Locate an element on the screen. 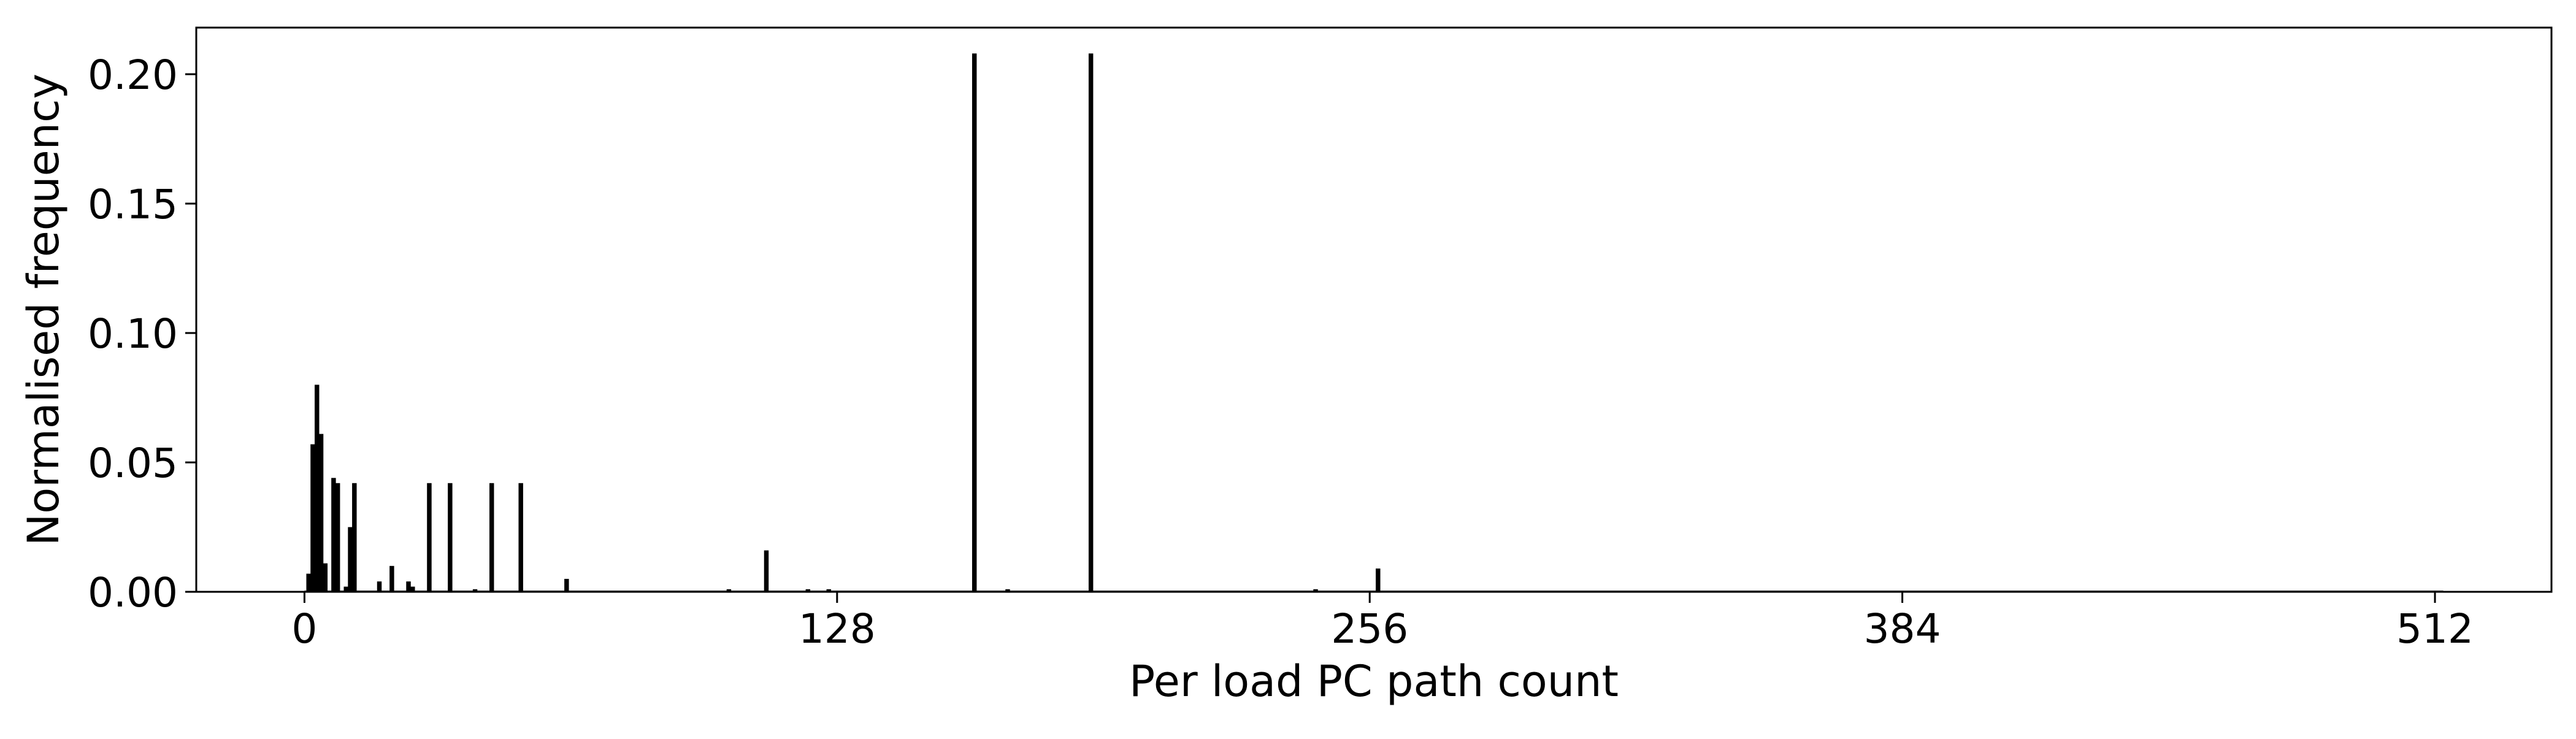 The width and height of the screenshot is (2576, 739). y-axis-label: Normalised frequency is located at coordinates (43, 310).